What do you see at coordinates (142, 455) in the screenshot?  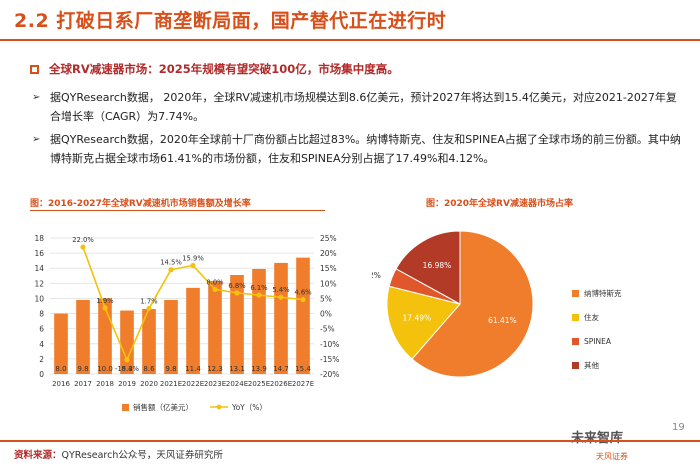 I see `footer-source-text: QYResearch公众号，天风证券研究所` at bounding box center [142, 455].